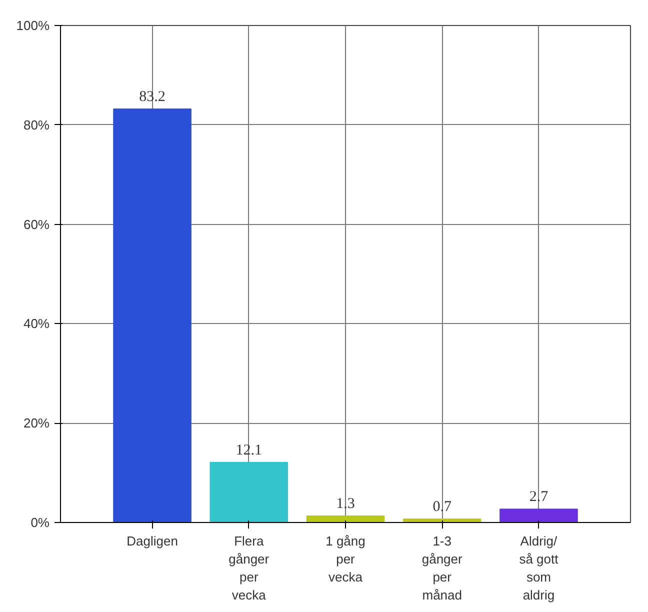 The image size is (648, 612). Describe the element at coordinates (36, 324) in the screenshot. I see `y-tick-label: 40%` at that location.